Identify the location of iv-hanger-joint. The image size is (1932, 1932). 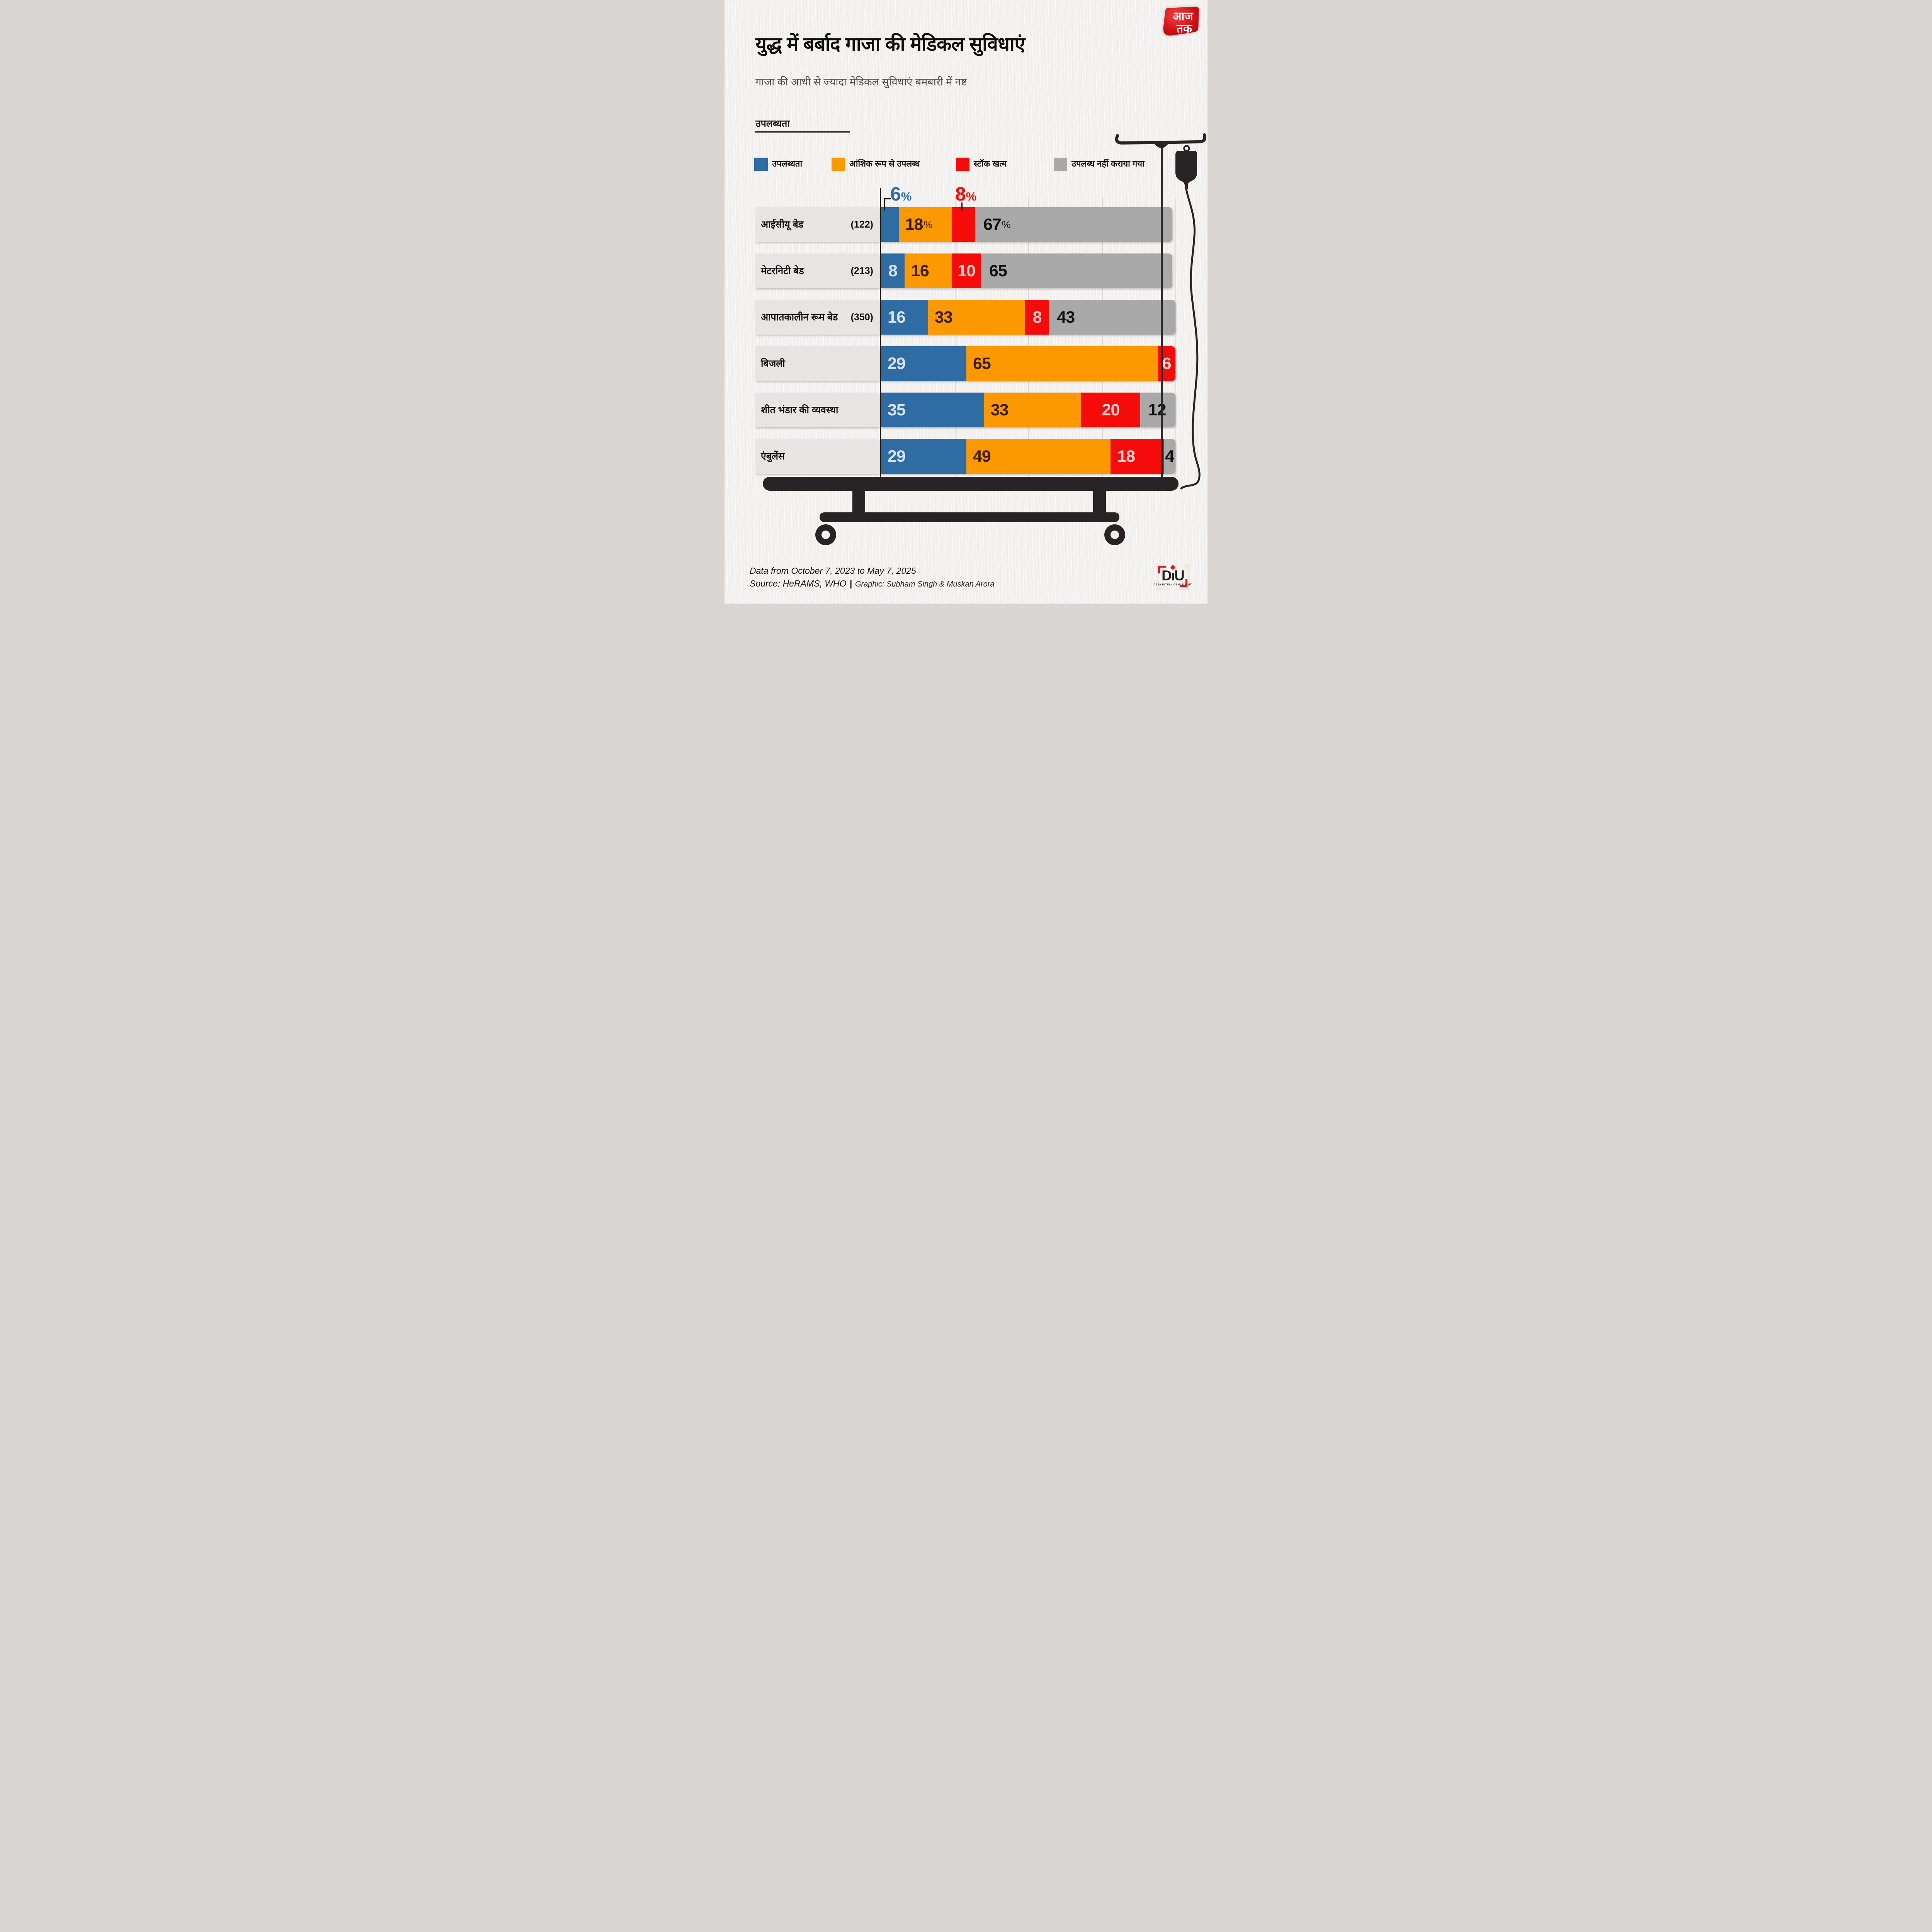
(1162, 145).